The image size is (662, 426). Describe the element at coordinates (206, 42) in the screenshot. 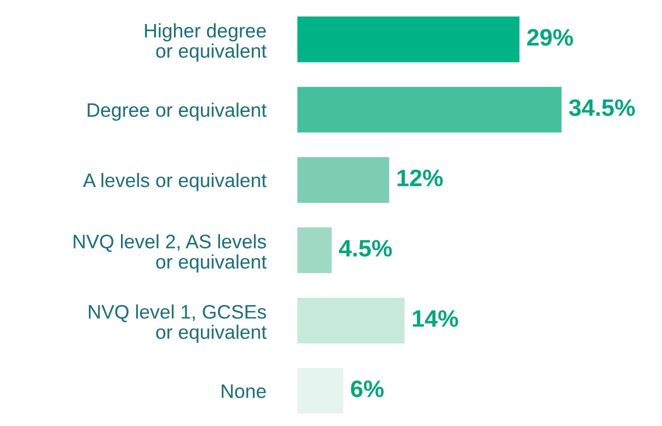

I see `y-tick-label: Higher degree or equivalent` at that location.